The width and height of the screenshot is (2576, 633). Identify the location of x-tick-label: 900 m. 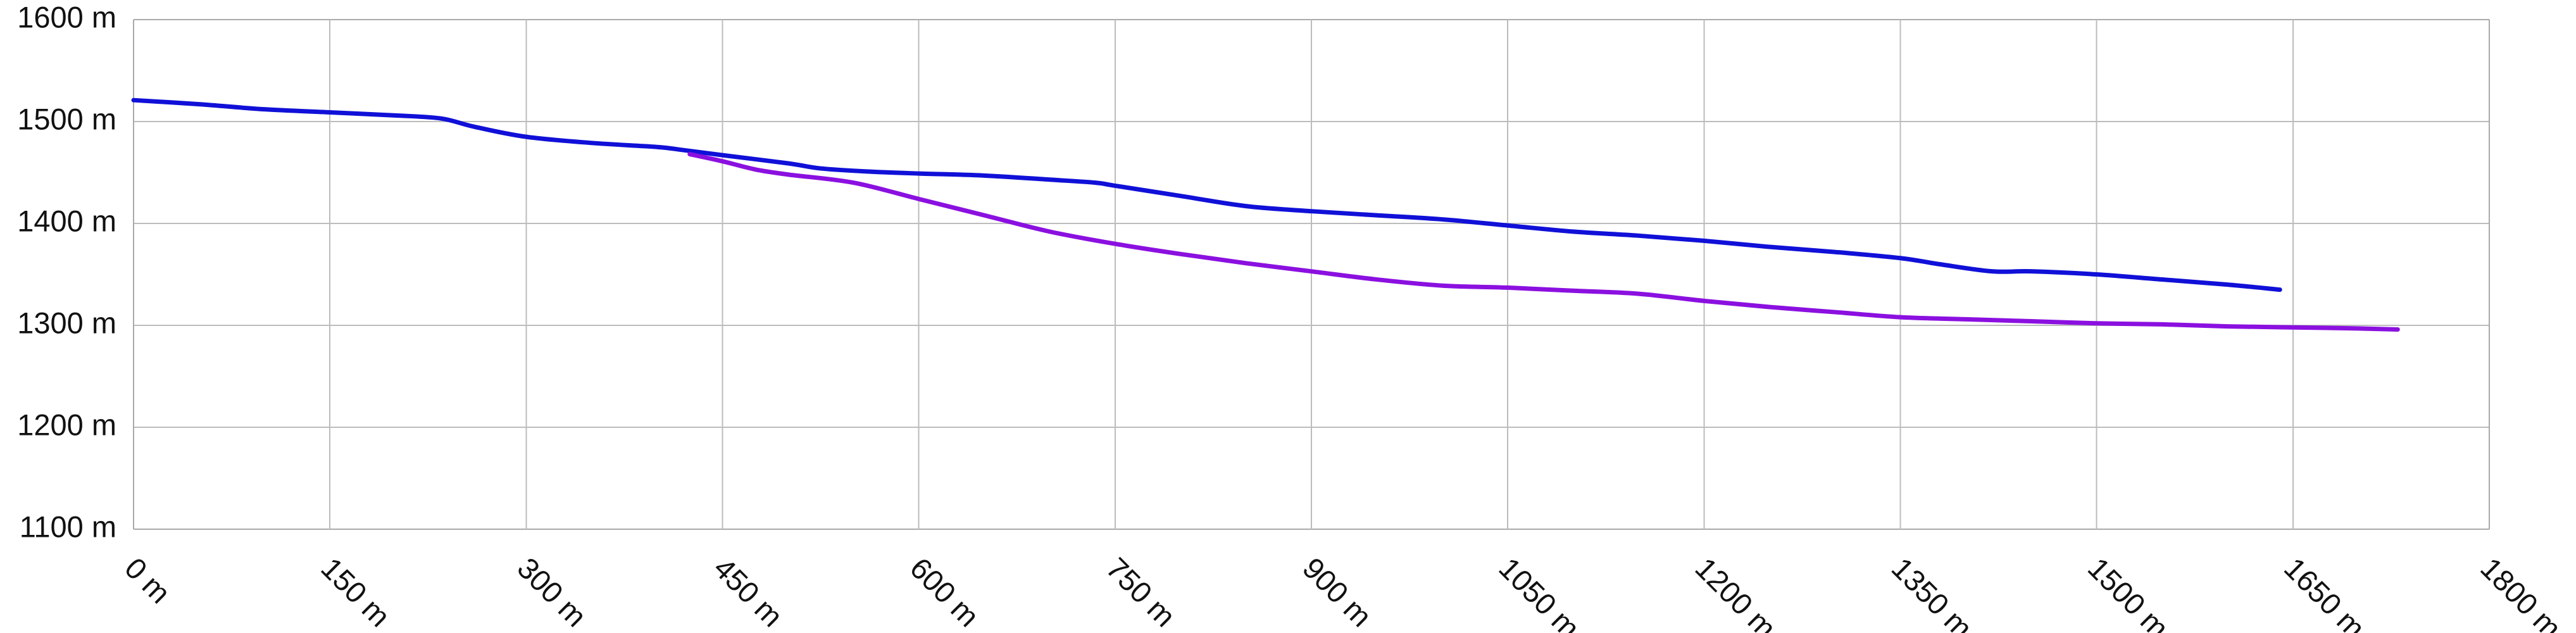
(1338, 592).